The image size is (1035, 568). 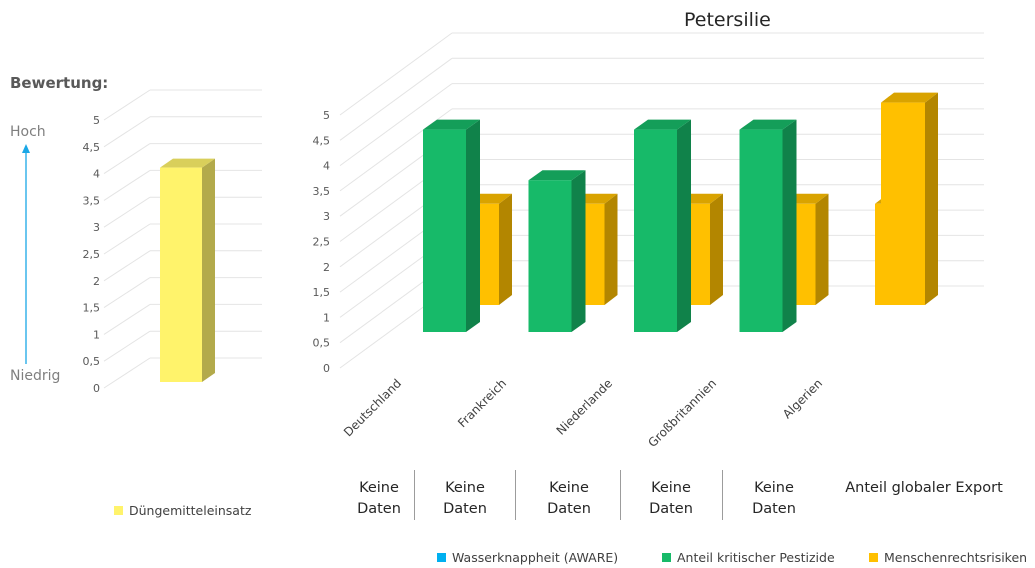 I want to click on legend-item-pesticides: Anteil kritischer Pestizide, so click(x=748, y=557).